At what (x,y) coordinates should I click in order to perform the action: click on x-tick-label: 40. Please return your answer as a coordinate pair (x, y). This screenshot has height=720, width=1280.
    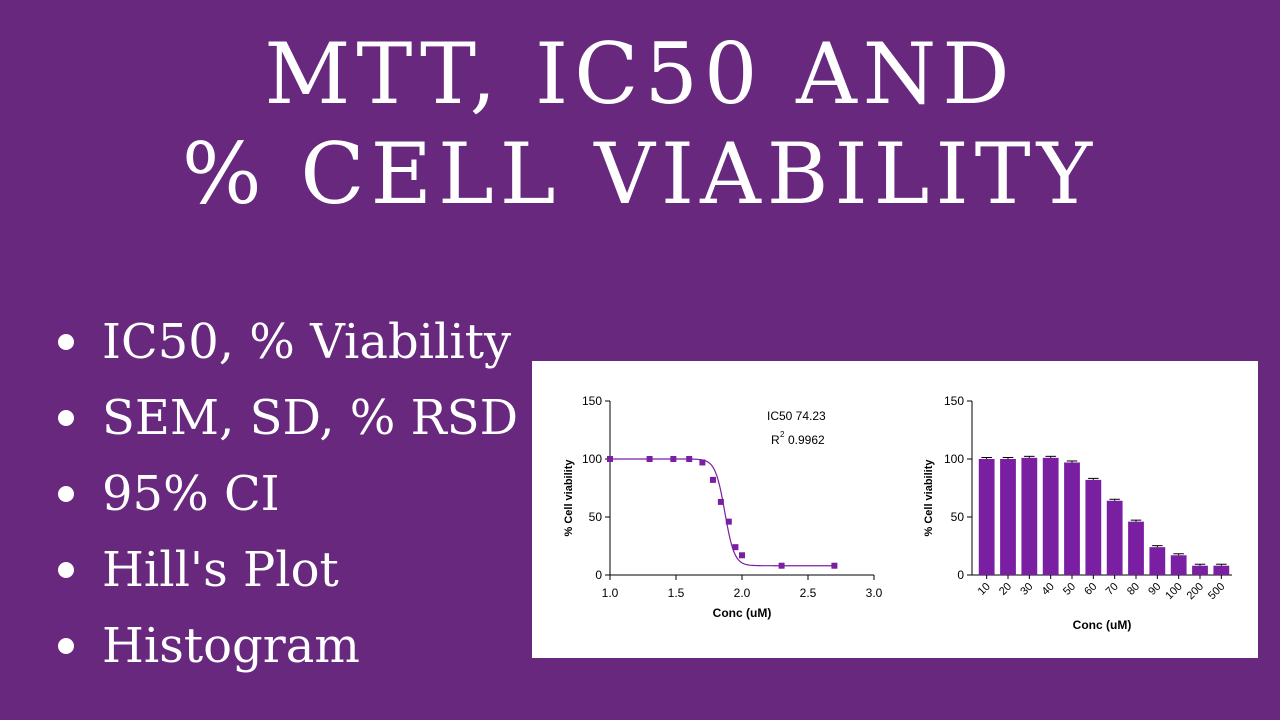
    Looking at the image, I should click on (1048, 589).